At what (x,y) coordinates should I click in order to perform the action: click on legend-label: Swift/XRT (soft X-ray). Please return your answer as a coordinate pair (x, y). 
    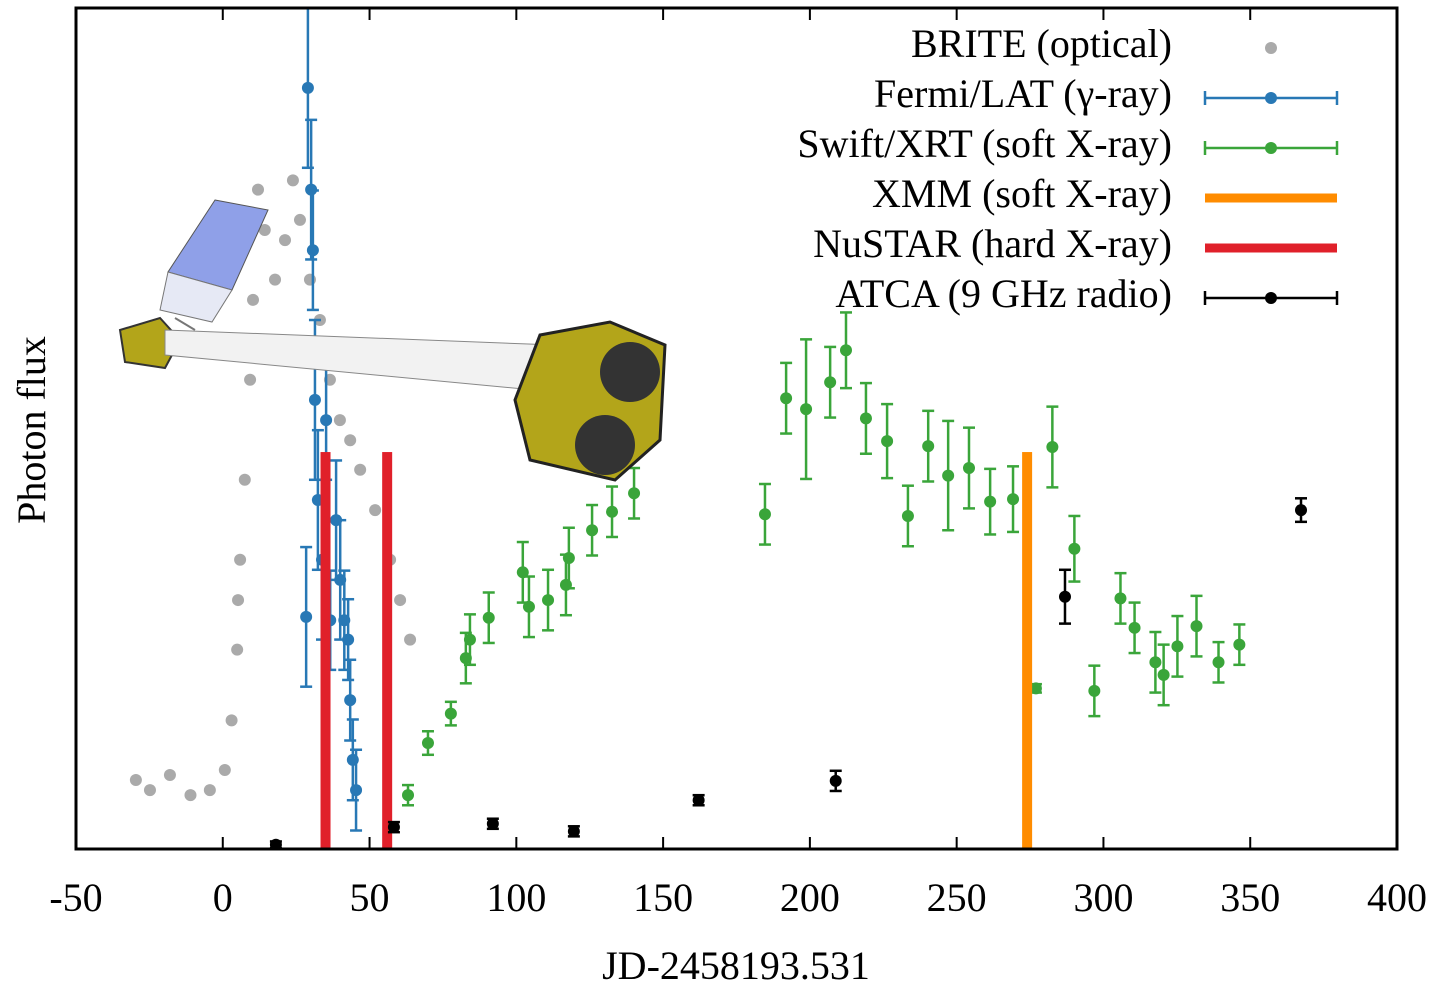
    Looking at the image, I should click on (984, 143).